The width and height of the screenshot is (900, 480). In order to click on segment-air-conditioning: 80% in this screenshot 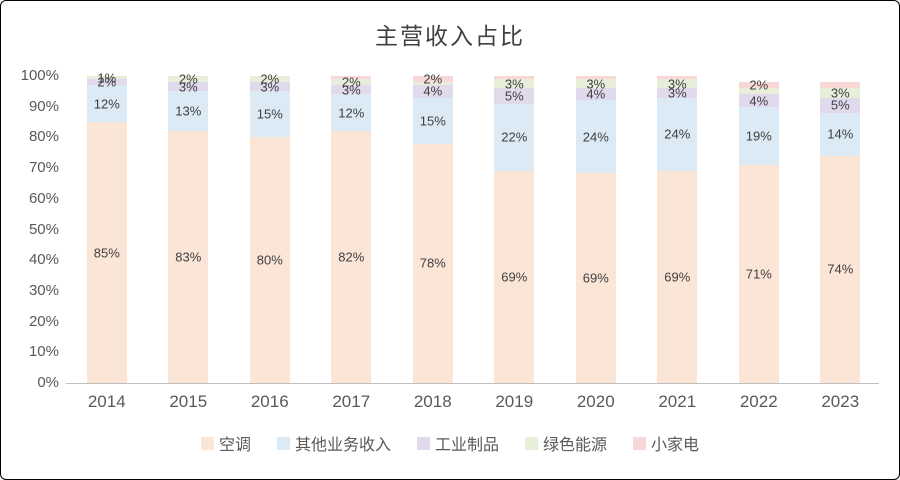, I will do `click(269, 260)`.